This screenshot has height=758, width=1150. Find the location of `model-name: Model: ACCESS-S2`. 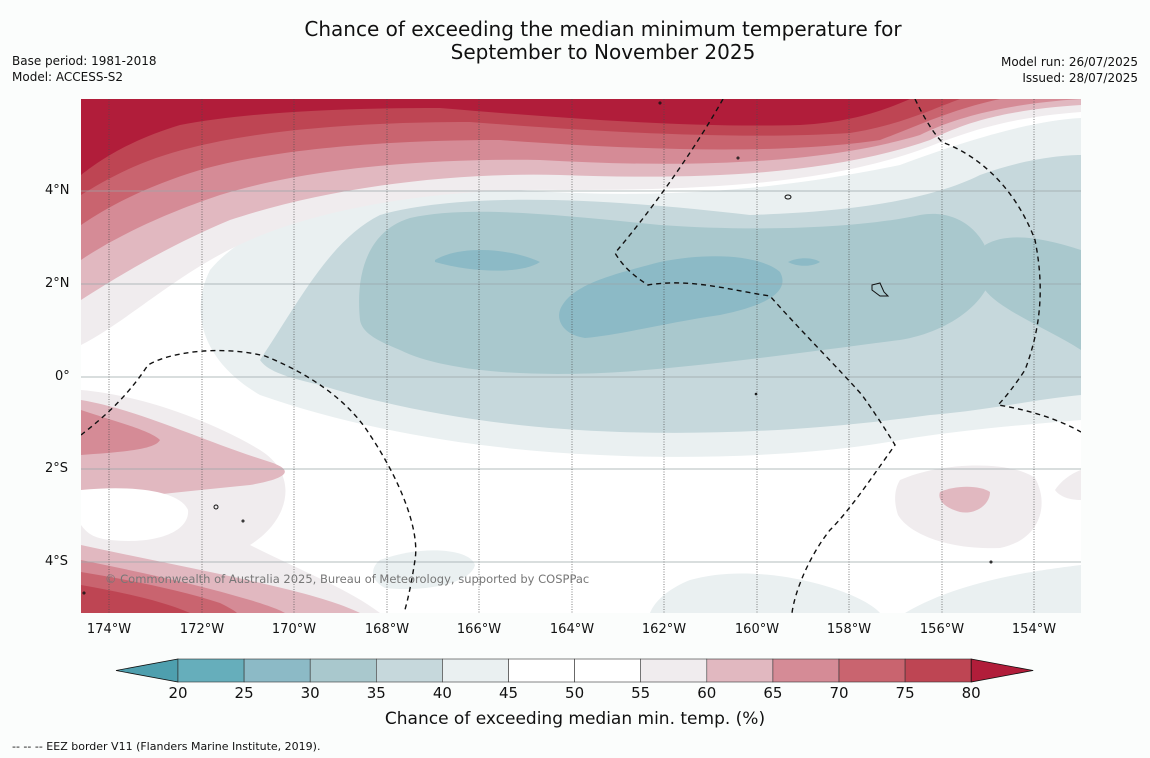

model-name: Model: ACCESS-S2 is located at coordinates (68, 76).